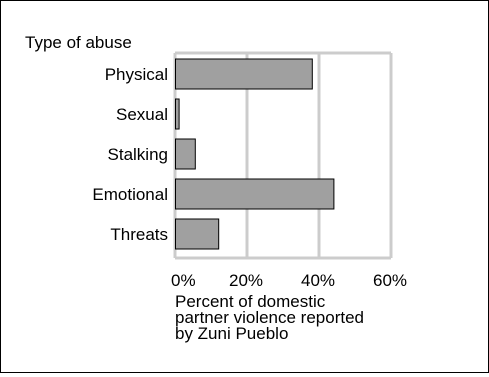 The width and height of the screenshot is (489, 377). Describe the element at coordinates (178, 114) in the screenshot. I see `bar-sexual` at that location.